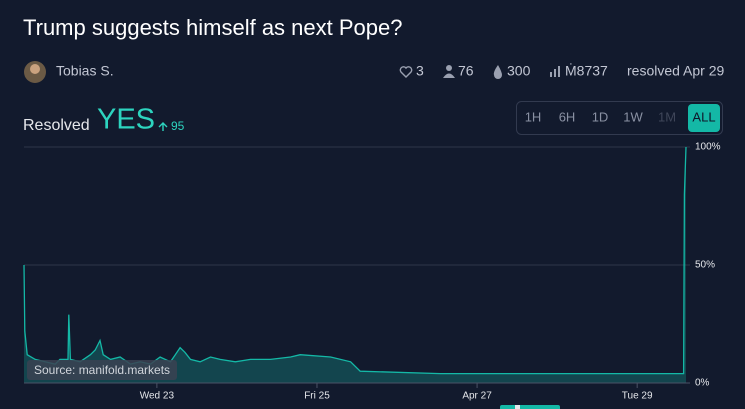 The height and width of the screenshot is (409, 745). I want to click on like-icon, so click(406, 72).